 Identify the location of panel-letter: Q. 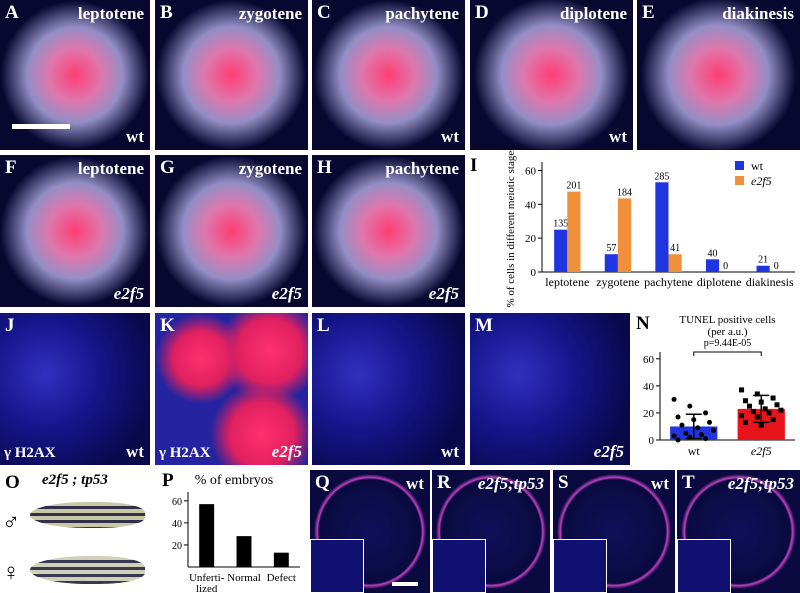
(322, 482).